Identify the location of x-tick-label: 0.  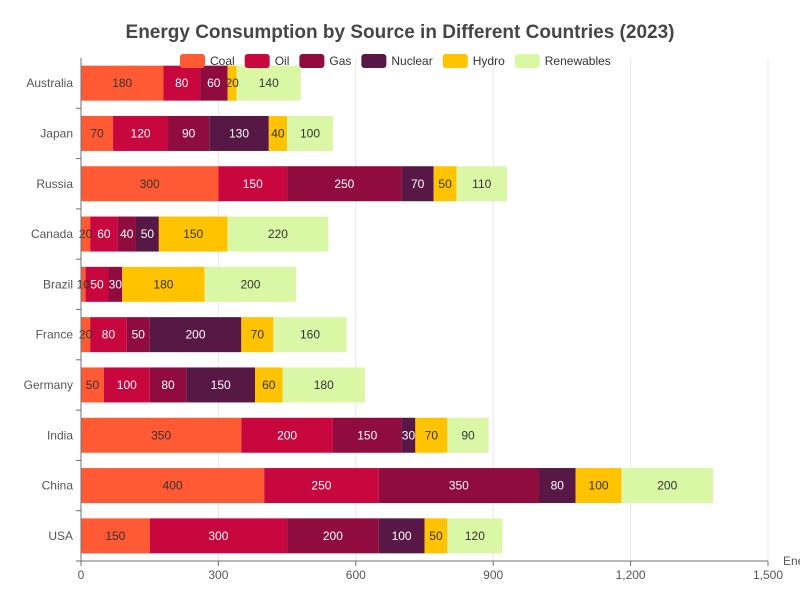
(81, 575).